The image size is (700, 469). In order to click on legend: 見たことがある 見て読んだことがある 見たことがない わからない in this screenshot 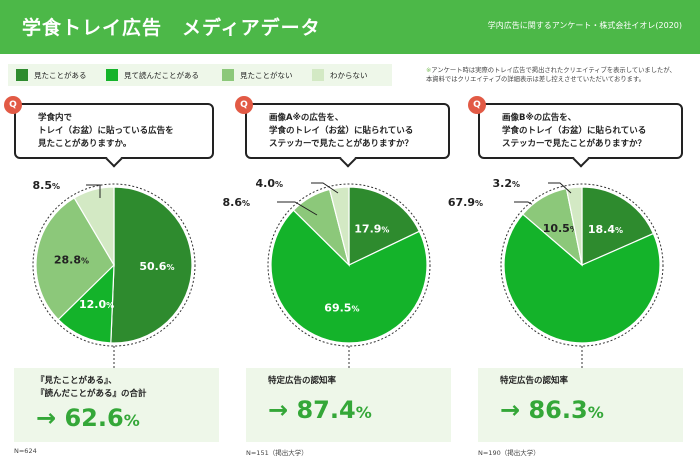, I will do `click(200, 75)`.